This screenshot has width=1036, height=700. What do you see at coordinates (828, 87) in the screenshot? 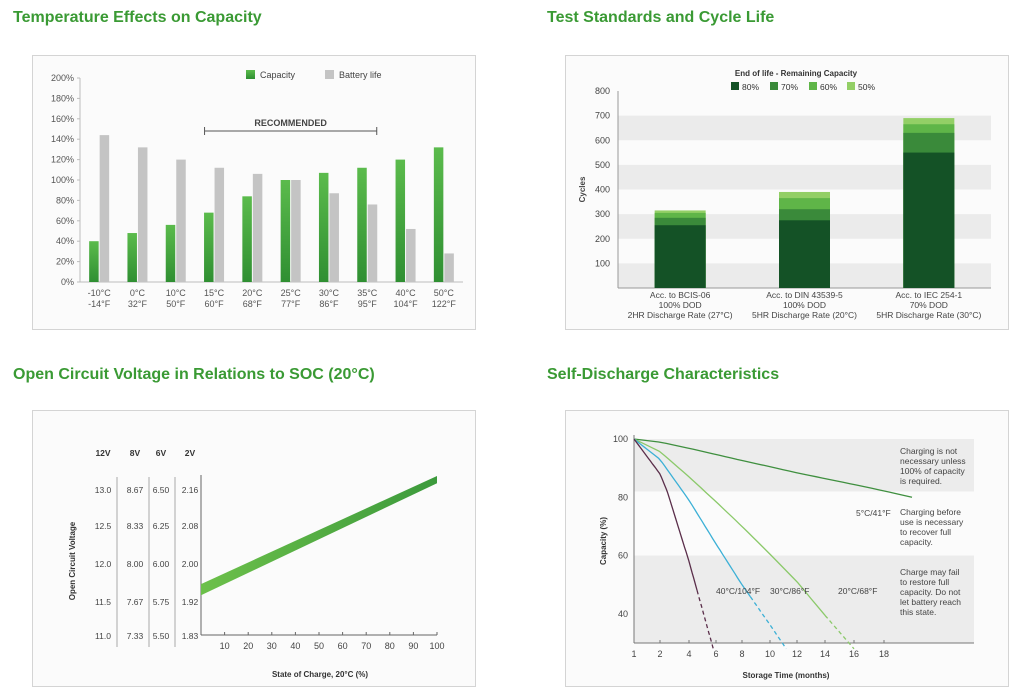
I see `cycle-life-legend-label: 60%` at bounding box center [828, 87].